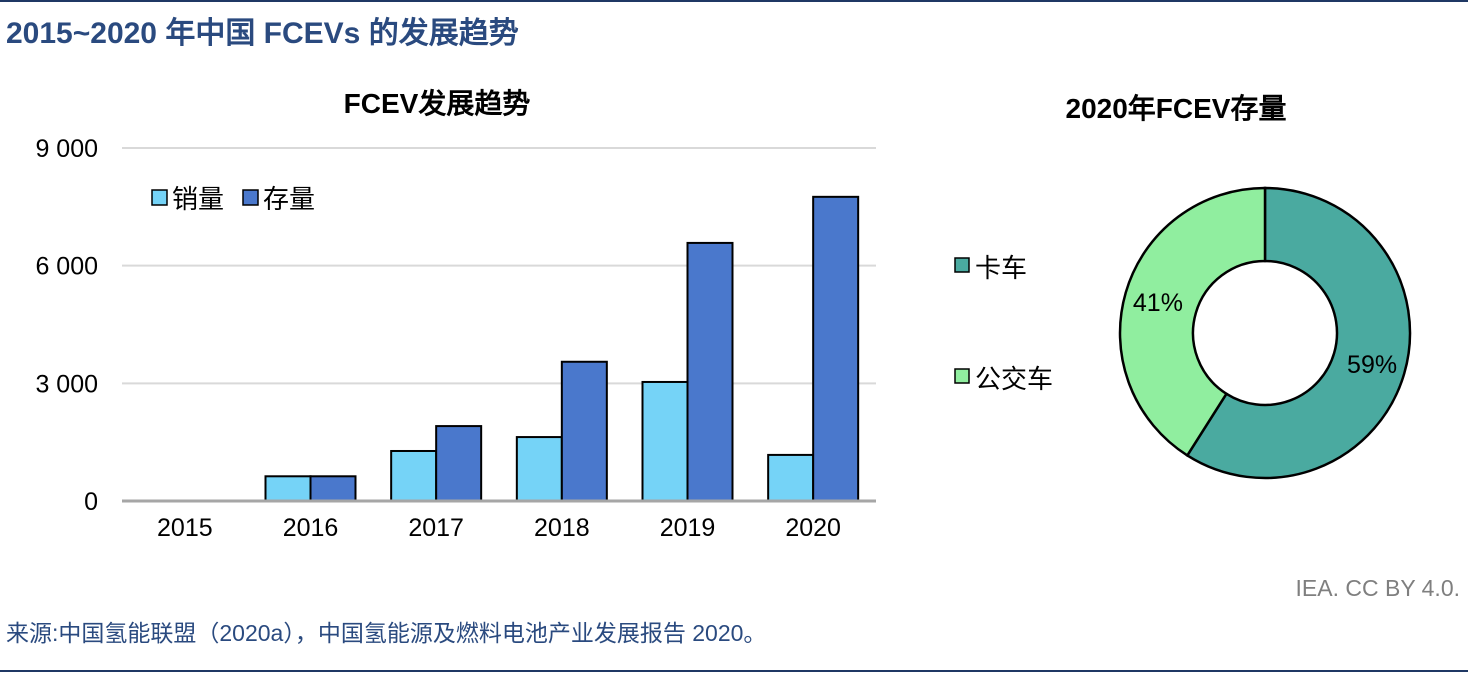 The height and width of the screenshot is (674, 1468). Describe the element at coordinates (734, 671) in the screenshot. I see `bottom-rule` at that location.